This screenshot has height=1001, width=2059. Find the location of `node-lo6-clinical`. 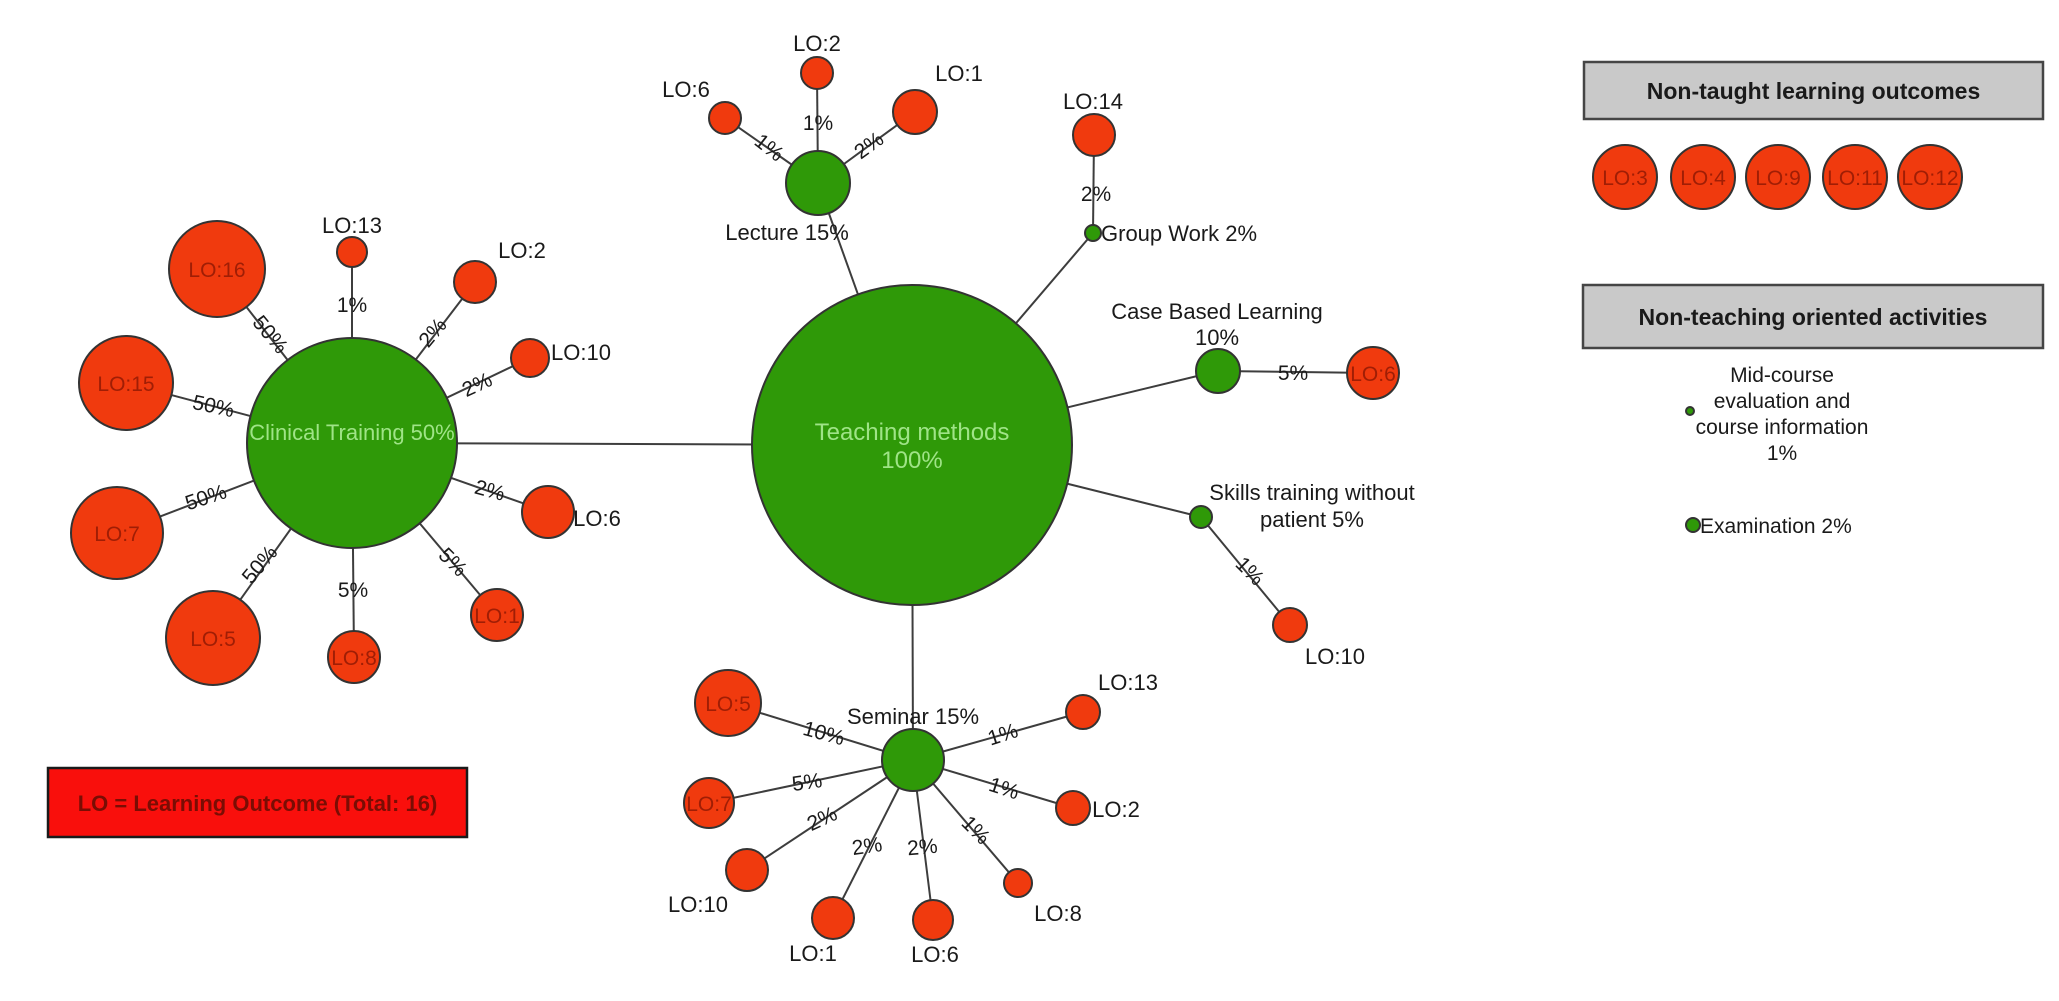

node-lo6-clinical is located at coordinates (548, 512).